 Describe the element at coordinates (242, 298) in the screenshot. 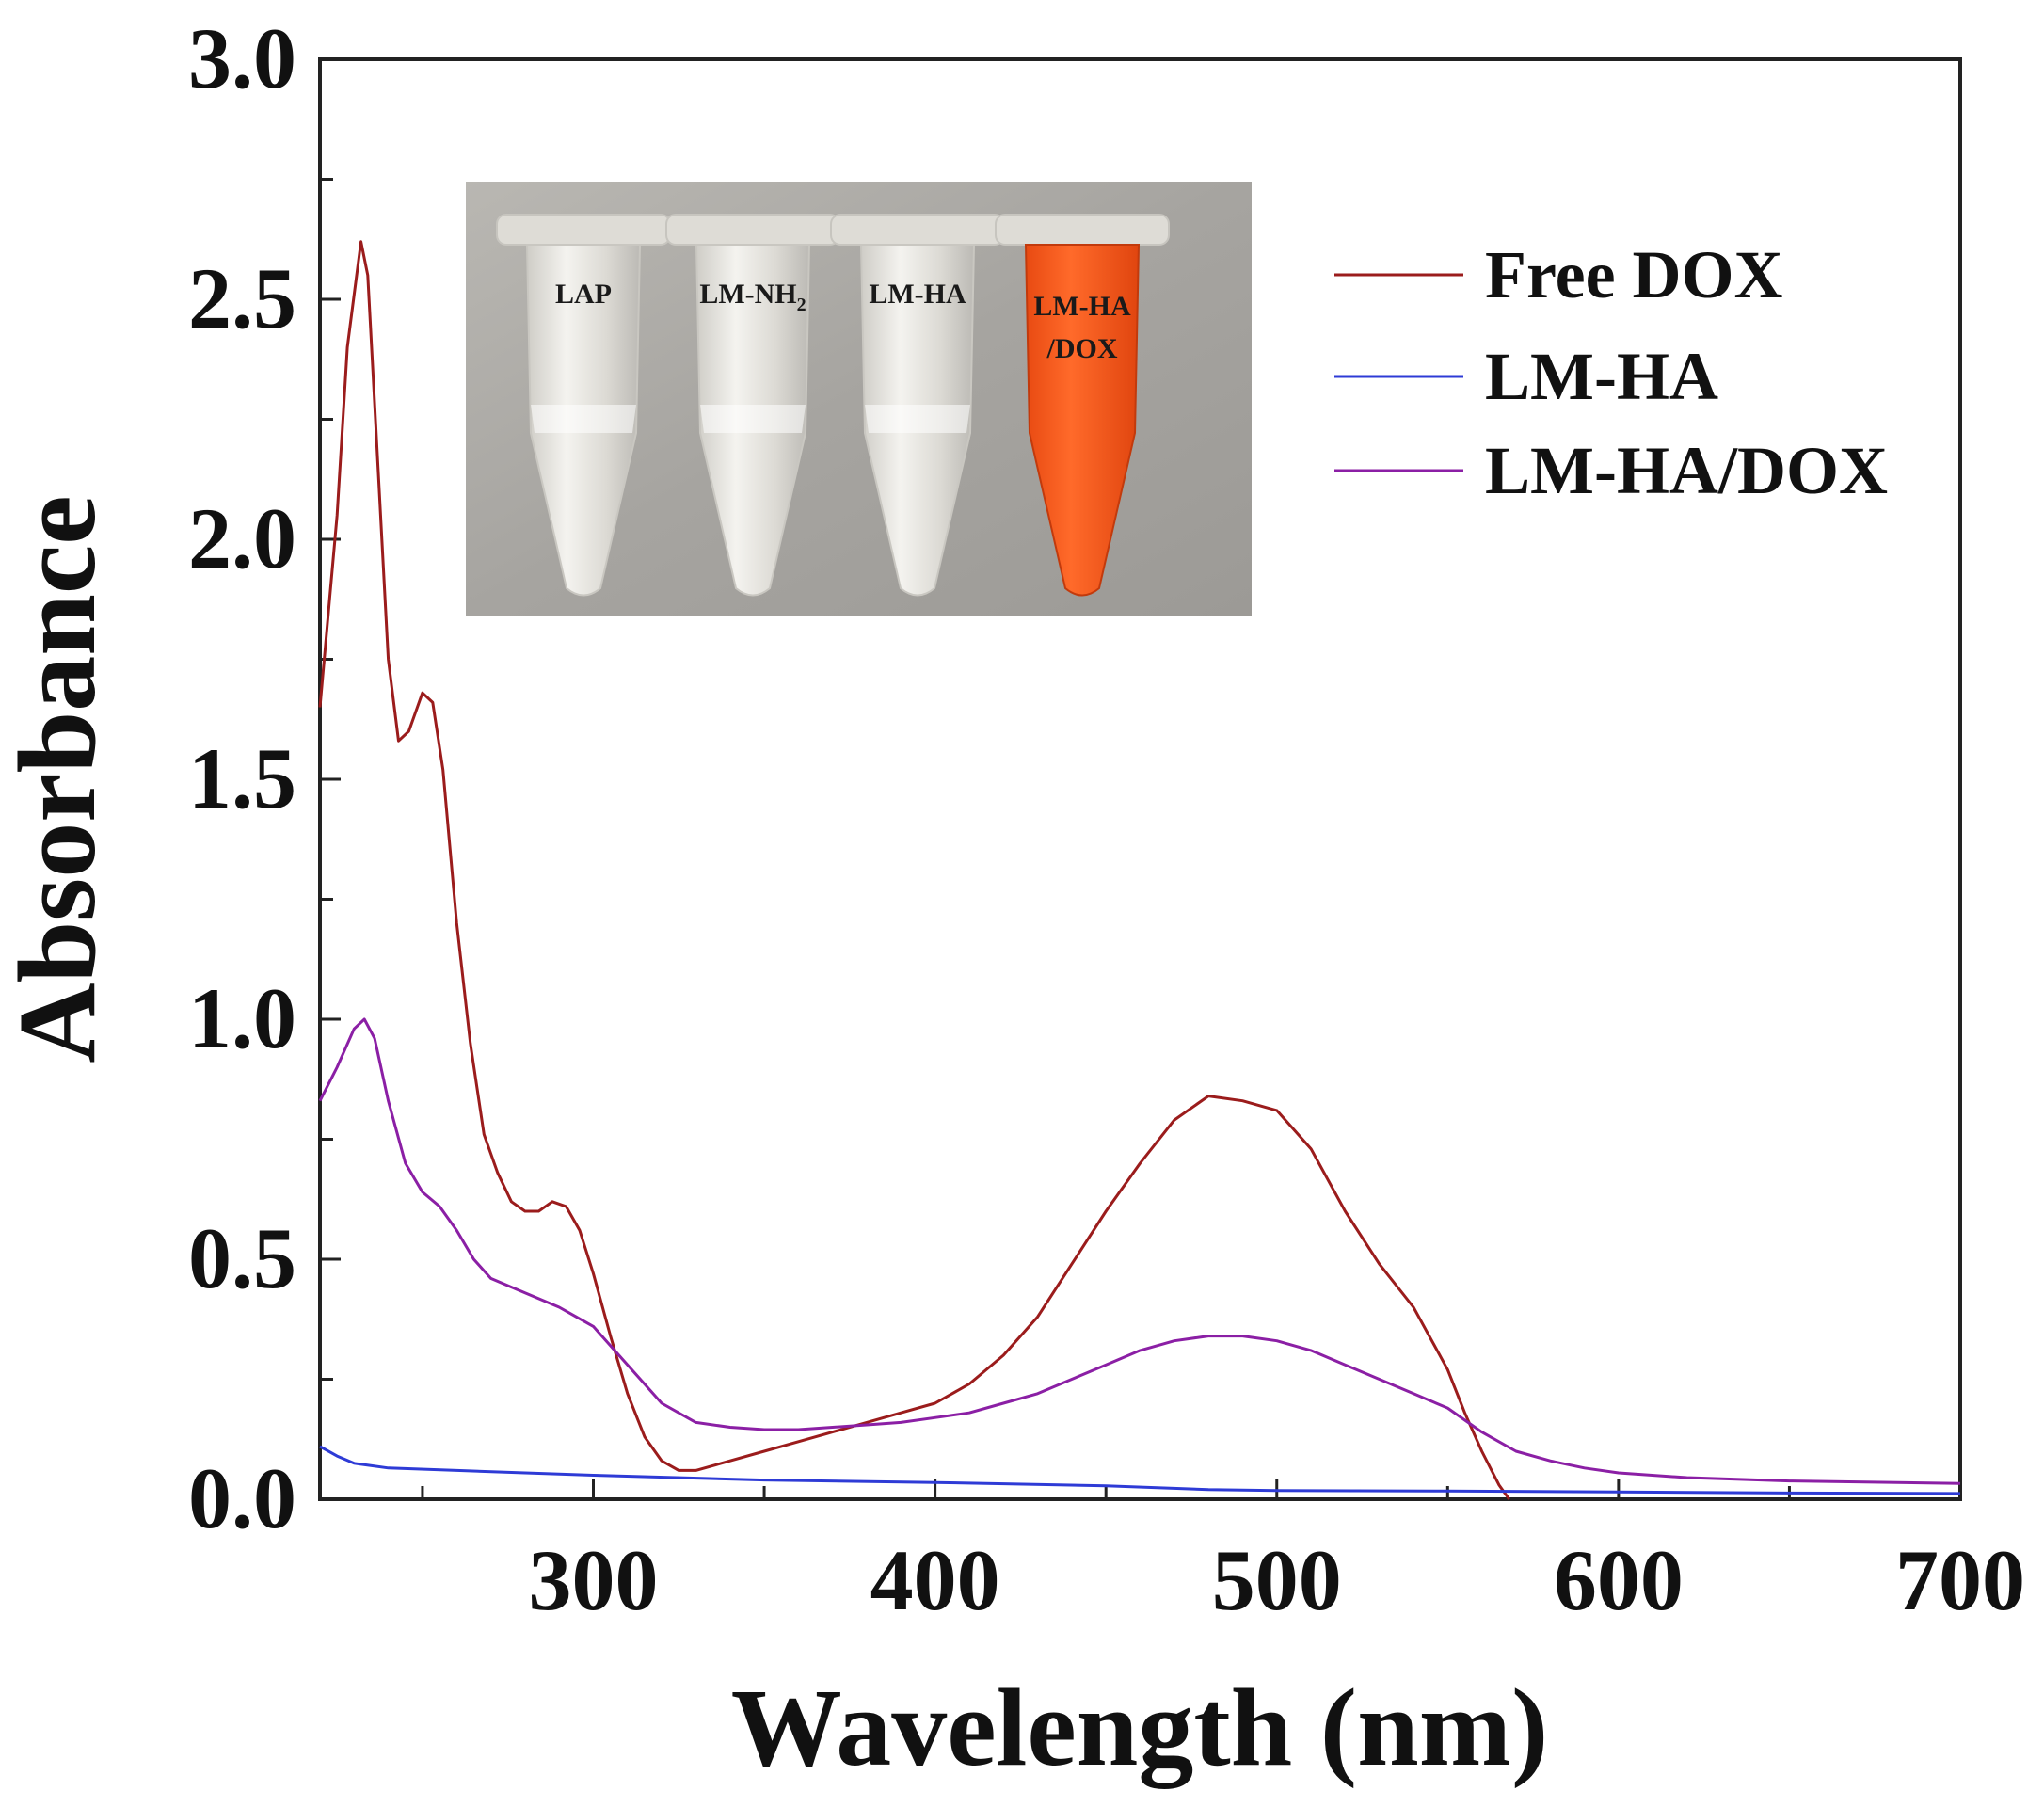

I see `y-tick-label: 2.5` at that location.